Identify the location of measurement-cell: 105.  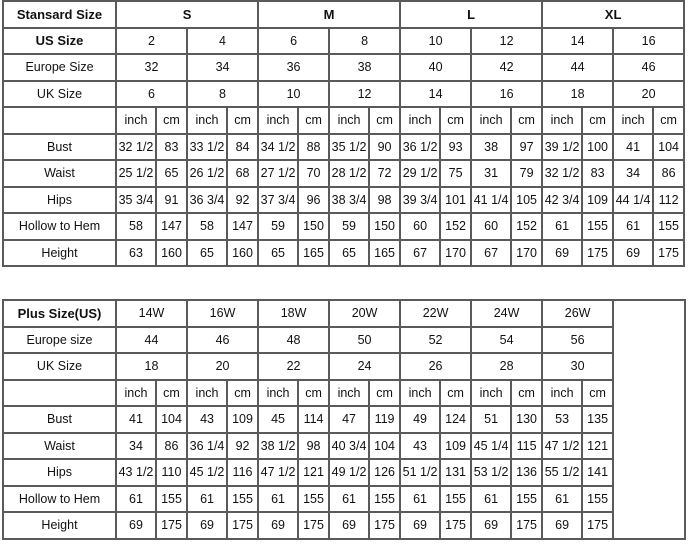
(527, 199).